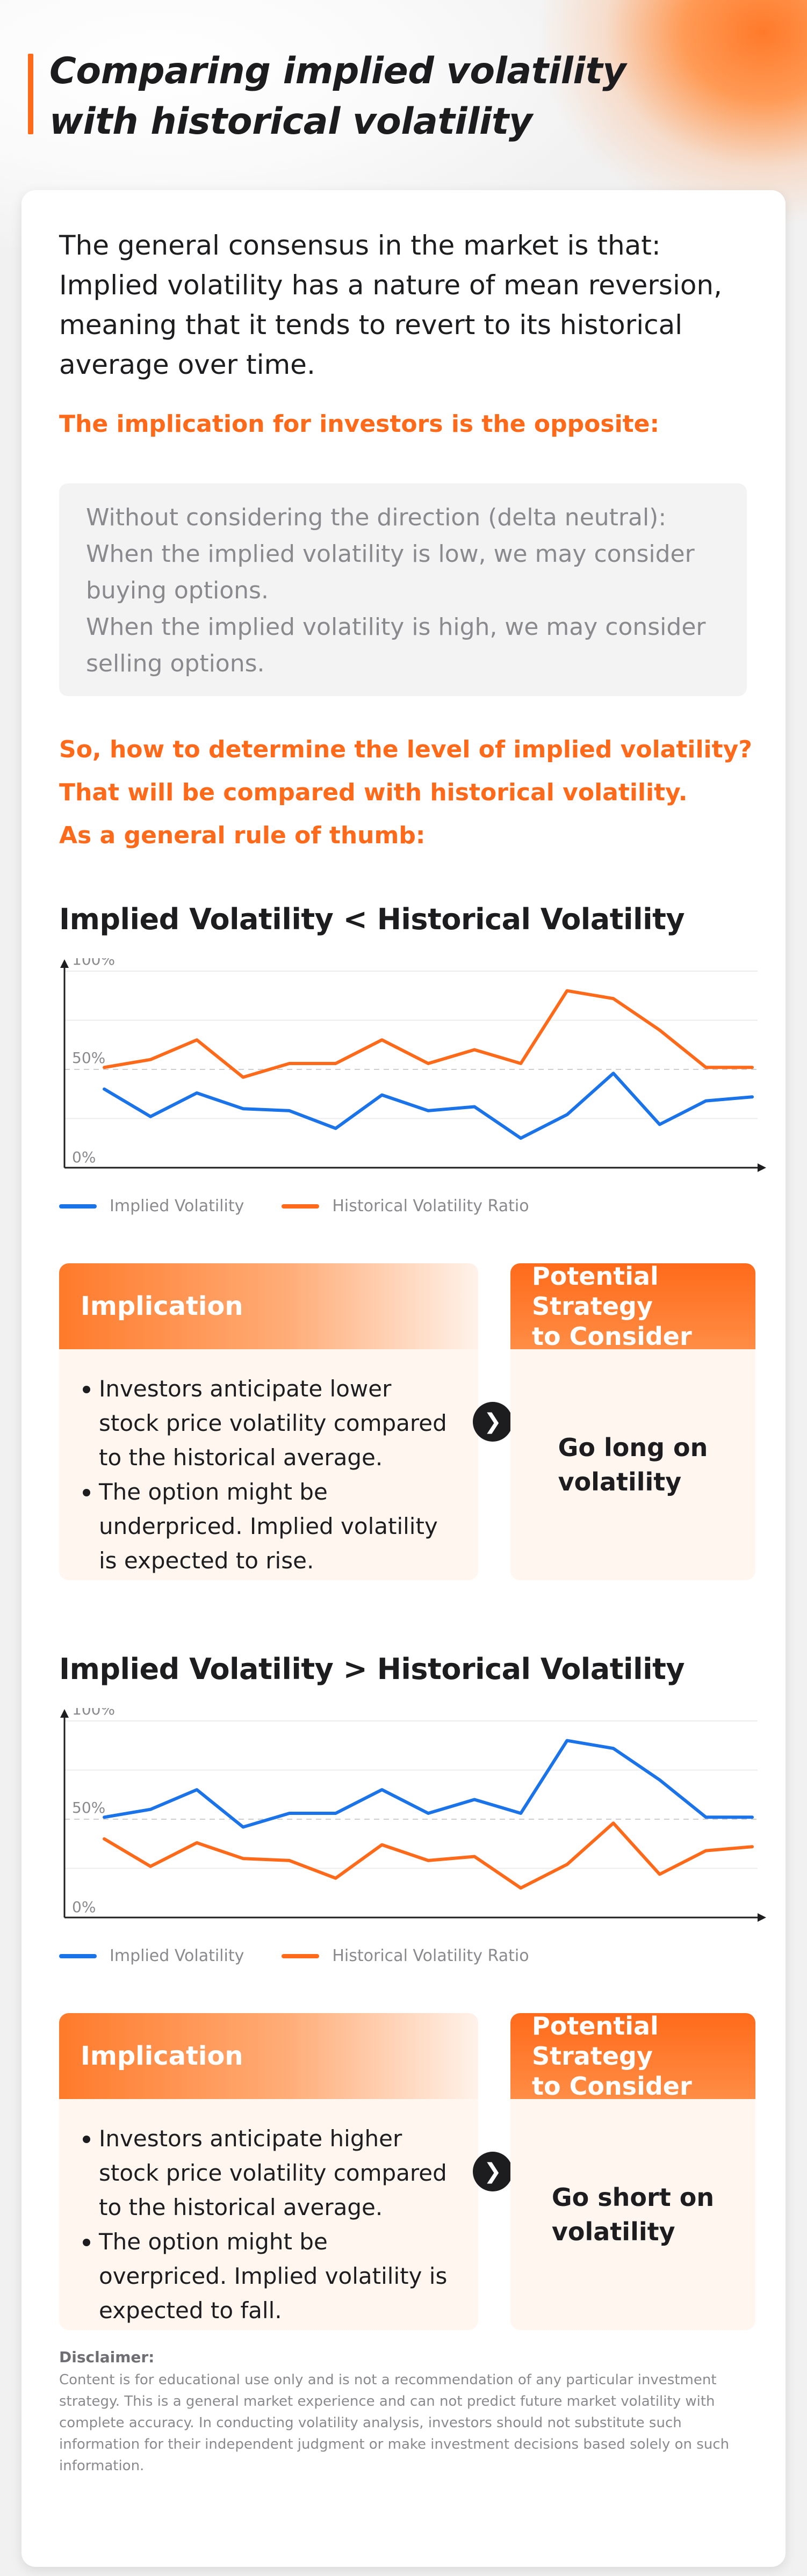 This screenshot has height=2576, width=807. What do you see at coordinates (633, 2214) in the screenshot?
I see `strategy-text: Go short on volatility` at bounding box center [633, 2214].